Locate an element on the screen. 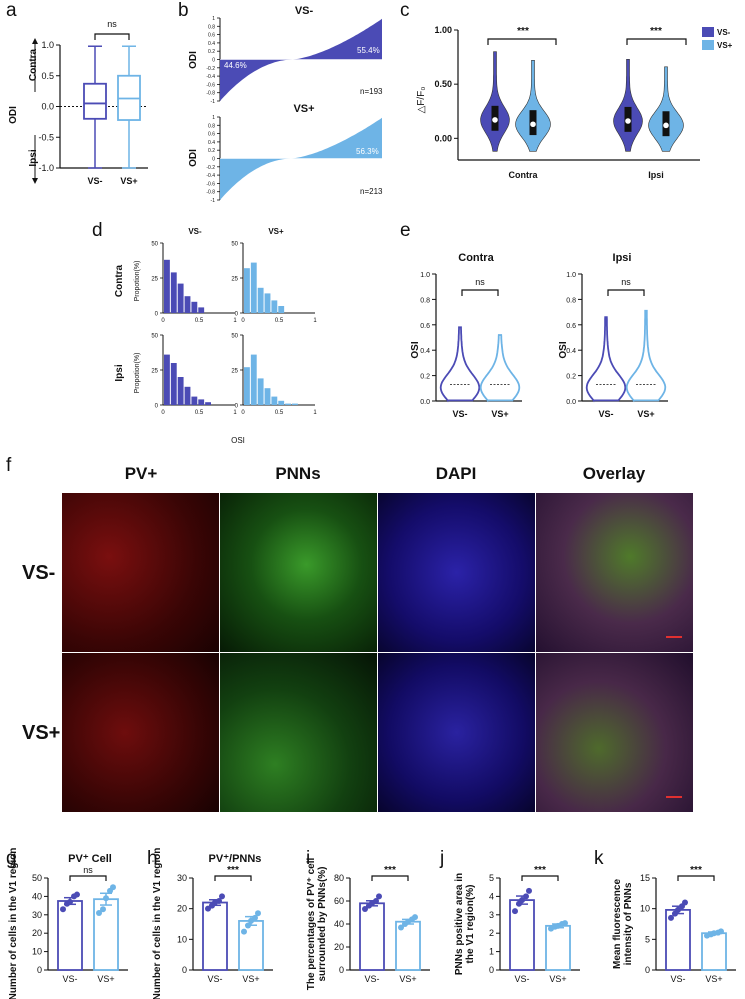 This screenshot has width=745, height=999. chart-k-bar is located at coordinates (714, 951).